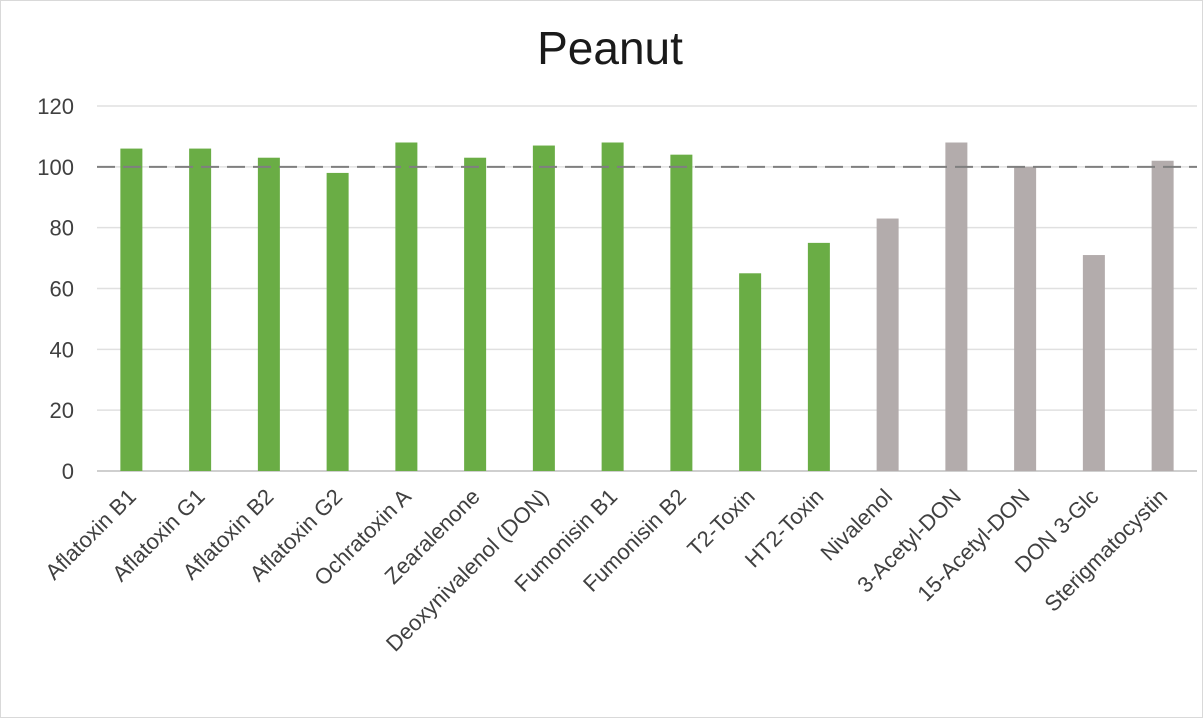 The width and height of the screenshot is (1203, 718). What do you see at coordinates (681, 312) in the screenshot?
I see `bar-fumonisin-b2` at bounding box center [681, 312].